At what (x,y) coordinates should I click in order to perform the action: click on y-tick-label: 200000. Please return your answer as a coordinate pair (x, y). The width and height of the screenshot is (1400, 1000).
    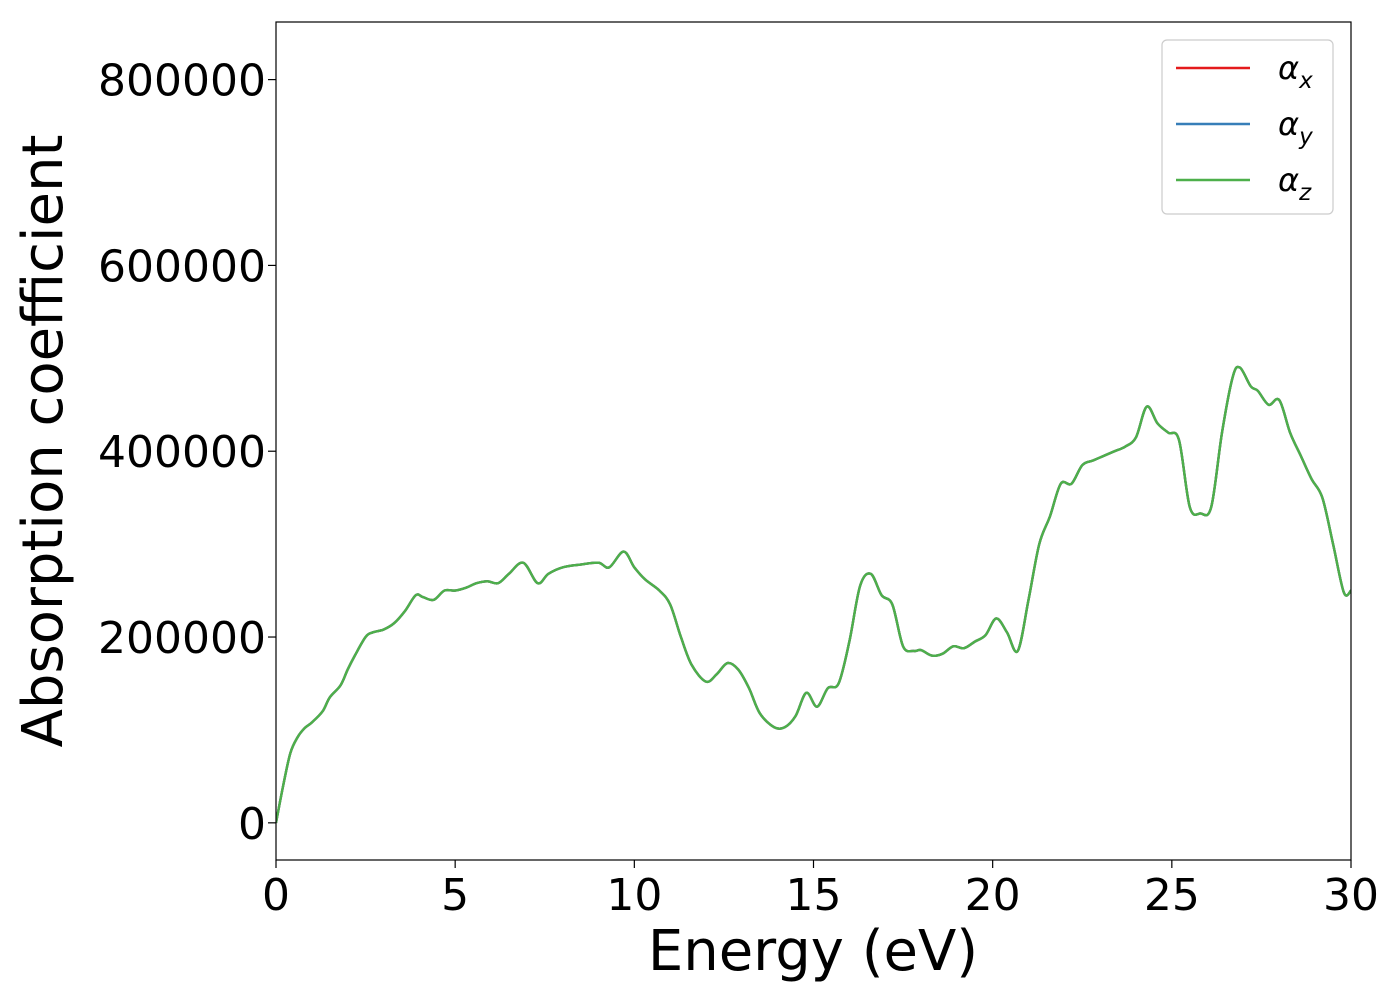
    Looking at the image, I should click on (182, 638).